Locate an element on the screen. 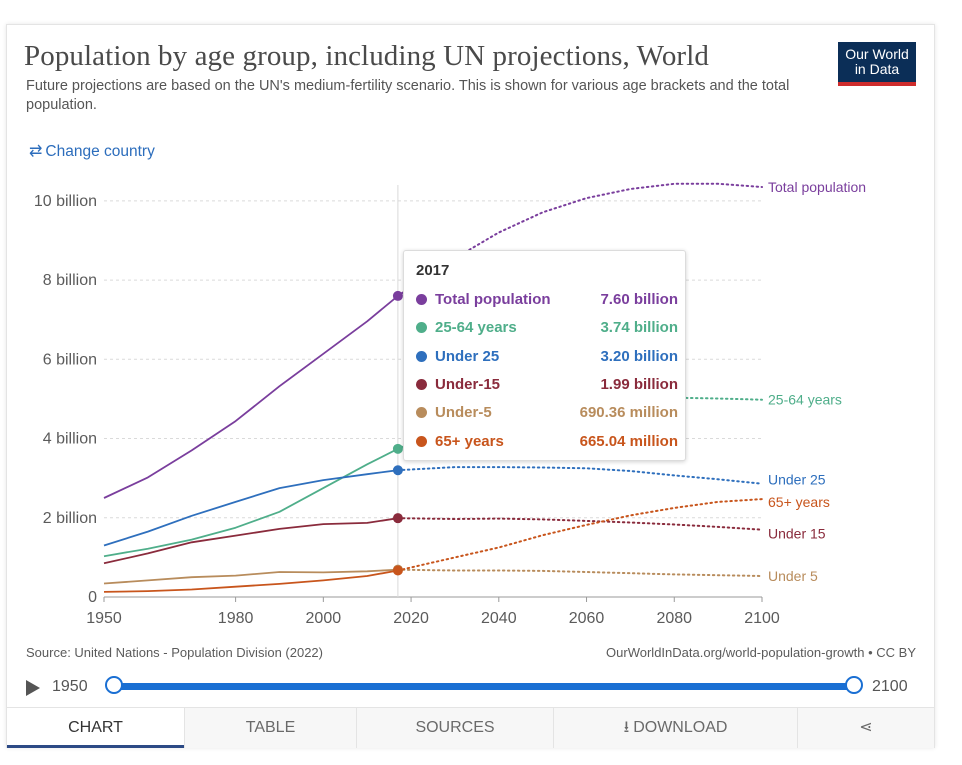 The image size is (962, 765). tooltip-row-age65: 65+ years 665.04 million is located at coordinates (546, 442).